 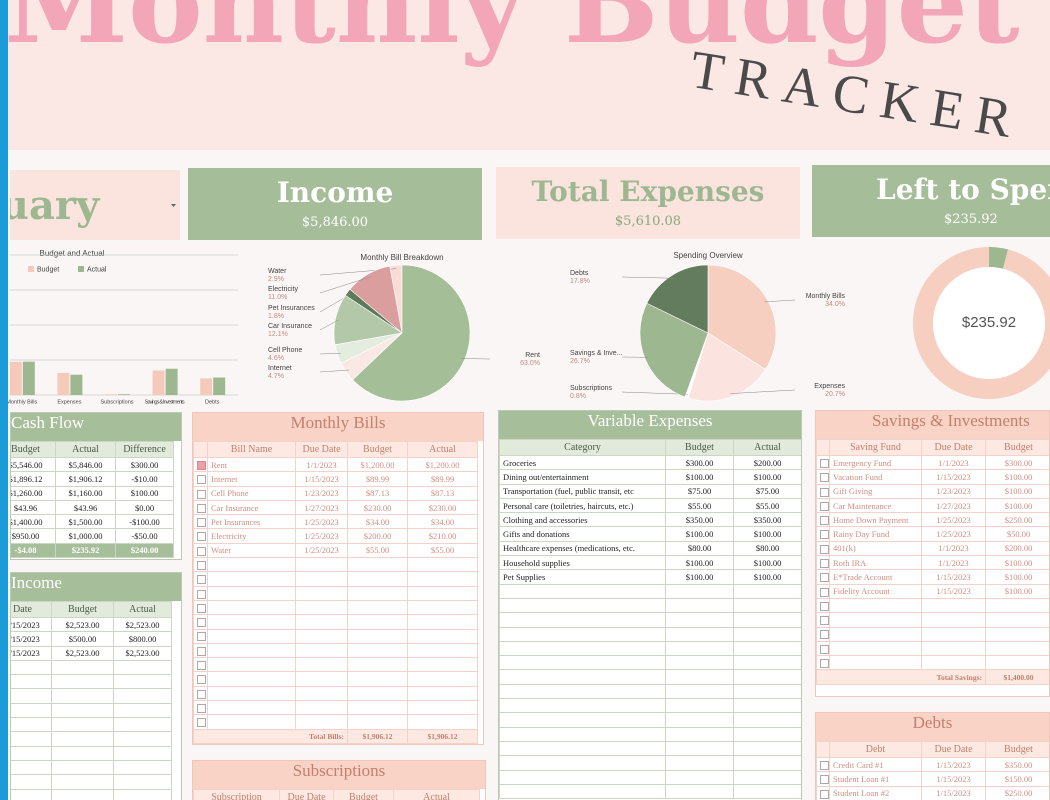 What do you see at coordinates (377, 479) in the screenshot?
I see `table-cell: $89.99` at bounding box center [377, 479].